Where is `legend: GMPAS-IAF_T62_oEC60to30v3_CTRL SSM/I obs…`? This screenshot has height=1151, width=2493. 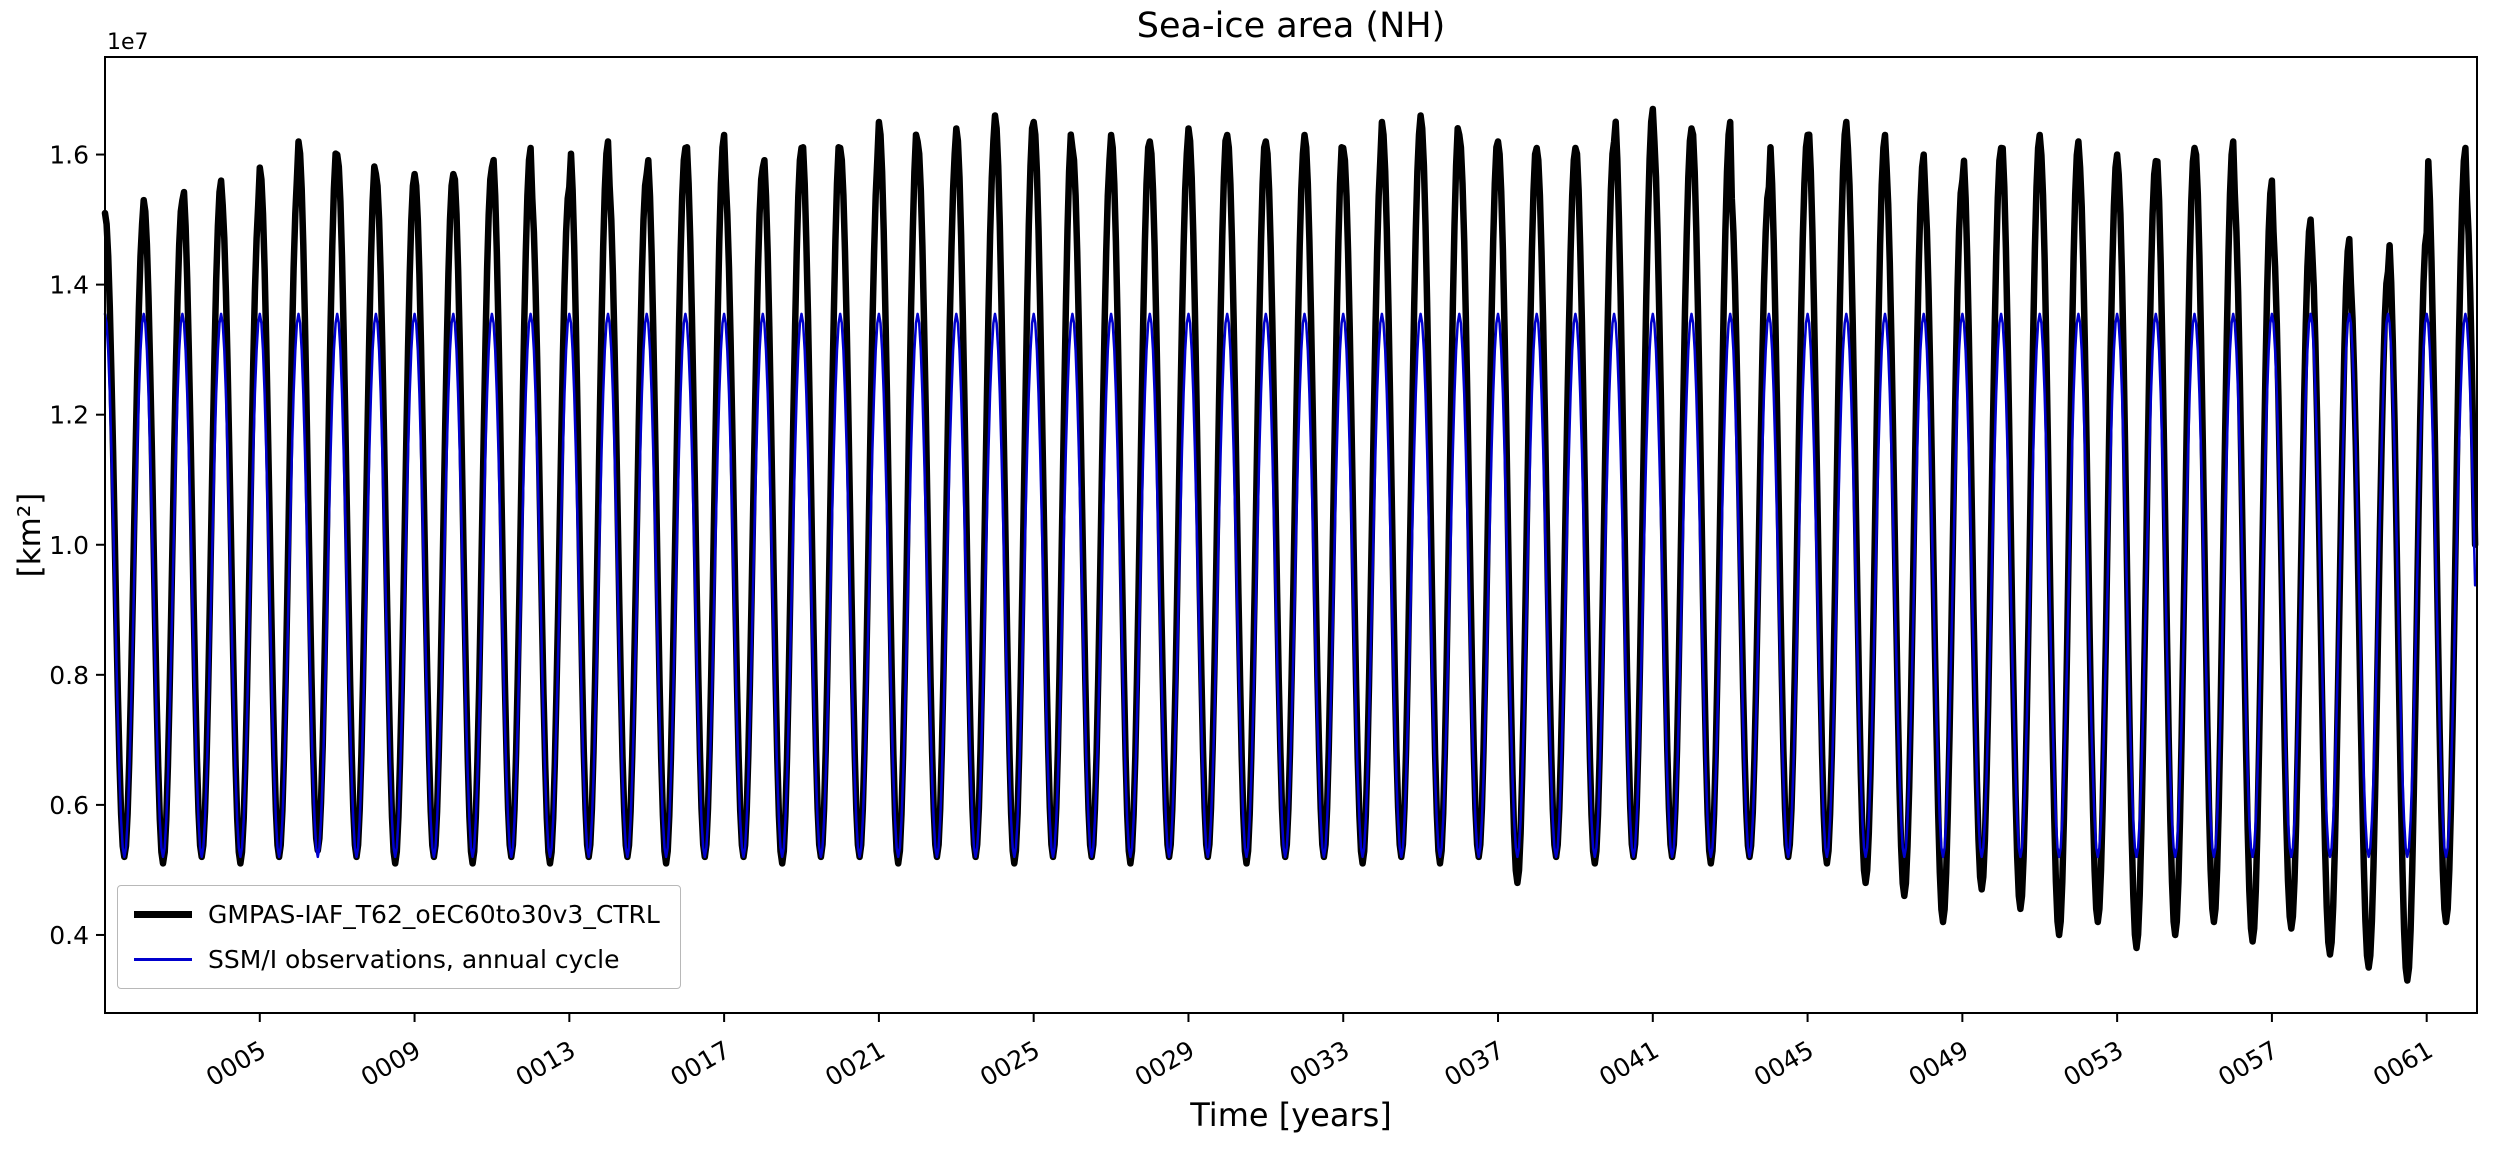 legend: GMPAS-IAF_T62_oEC60to30v3_CTRL SSM/I obs… is located at coordinates (399, 937).